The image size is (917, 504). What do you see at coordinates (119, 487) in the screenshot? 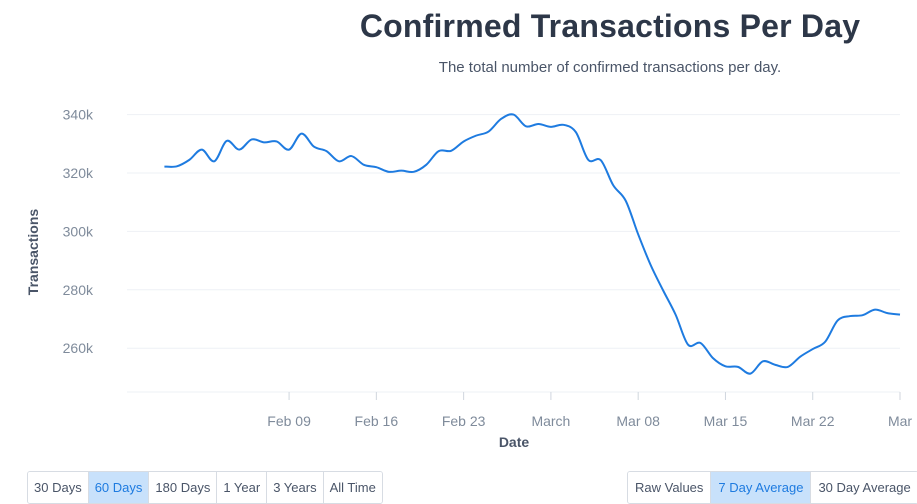
I see `timespan-button-60-days: 60 Days` at bounding box center [119, 487].